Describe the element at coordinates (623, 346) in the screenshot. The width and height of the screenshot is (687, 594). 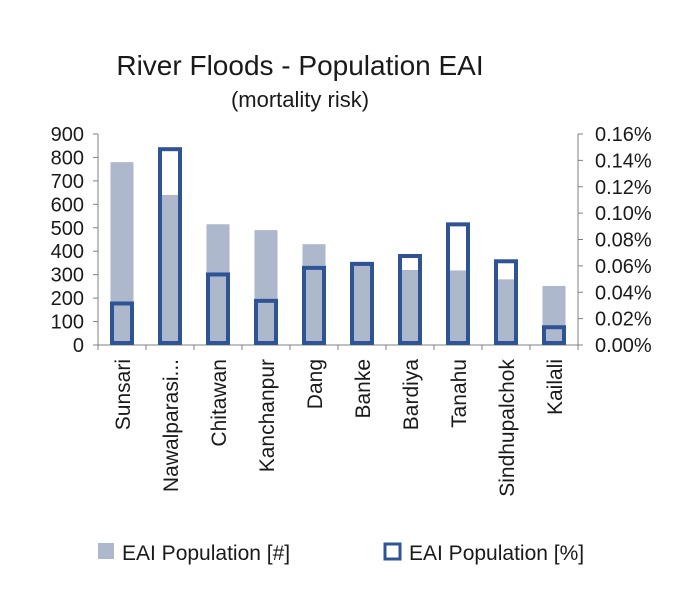
I see `y-right-tick-label: 0.00%` at that location.